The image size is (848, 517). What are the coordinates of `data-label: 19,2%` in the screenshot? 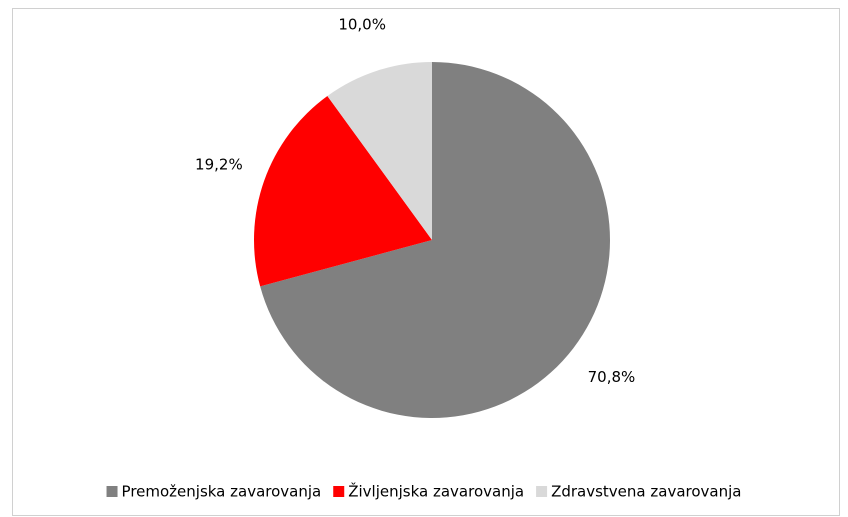 It's located at (219, 164).